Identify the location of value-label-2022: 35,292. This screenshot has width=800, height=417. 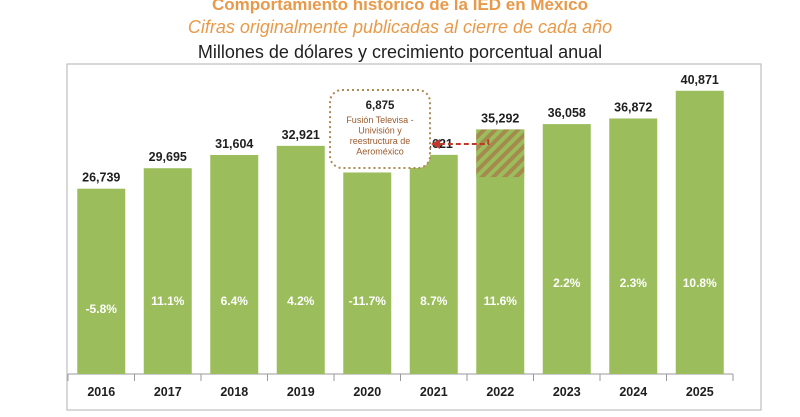
(500, 118).